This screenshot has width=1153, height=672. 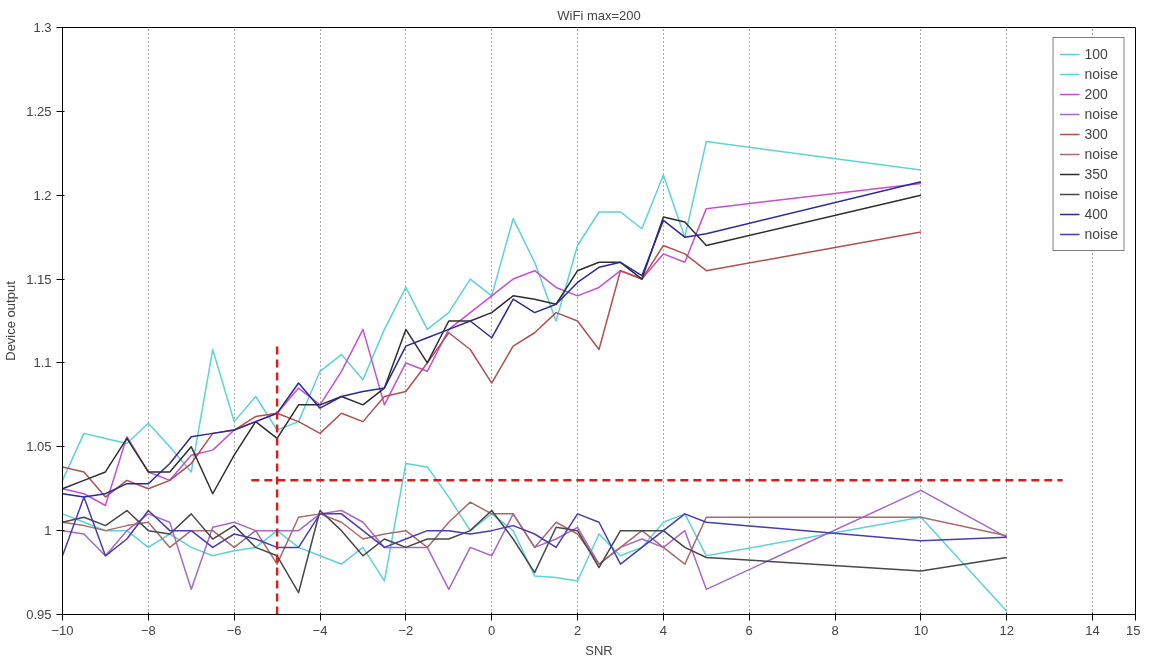 I want to click on legend-label: 400, so click(x=1096, y=214).